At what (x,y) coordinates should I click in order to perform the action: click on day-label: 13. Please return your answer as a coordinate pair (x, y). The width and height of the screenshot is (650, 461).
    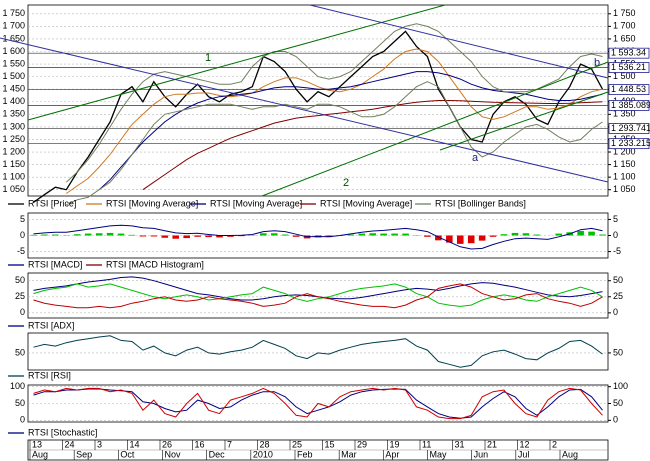
    Looking at the image, I should click on (37, 444).